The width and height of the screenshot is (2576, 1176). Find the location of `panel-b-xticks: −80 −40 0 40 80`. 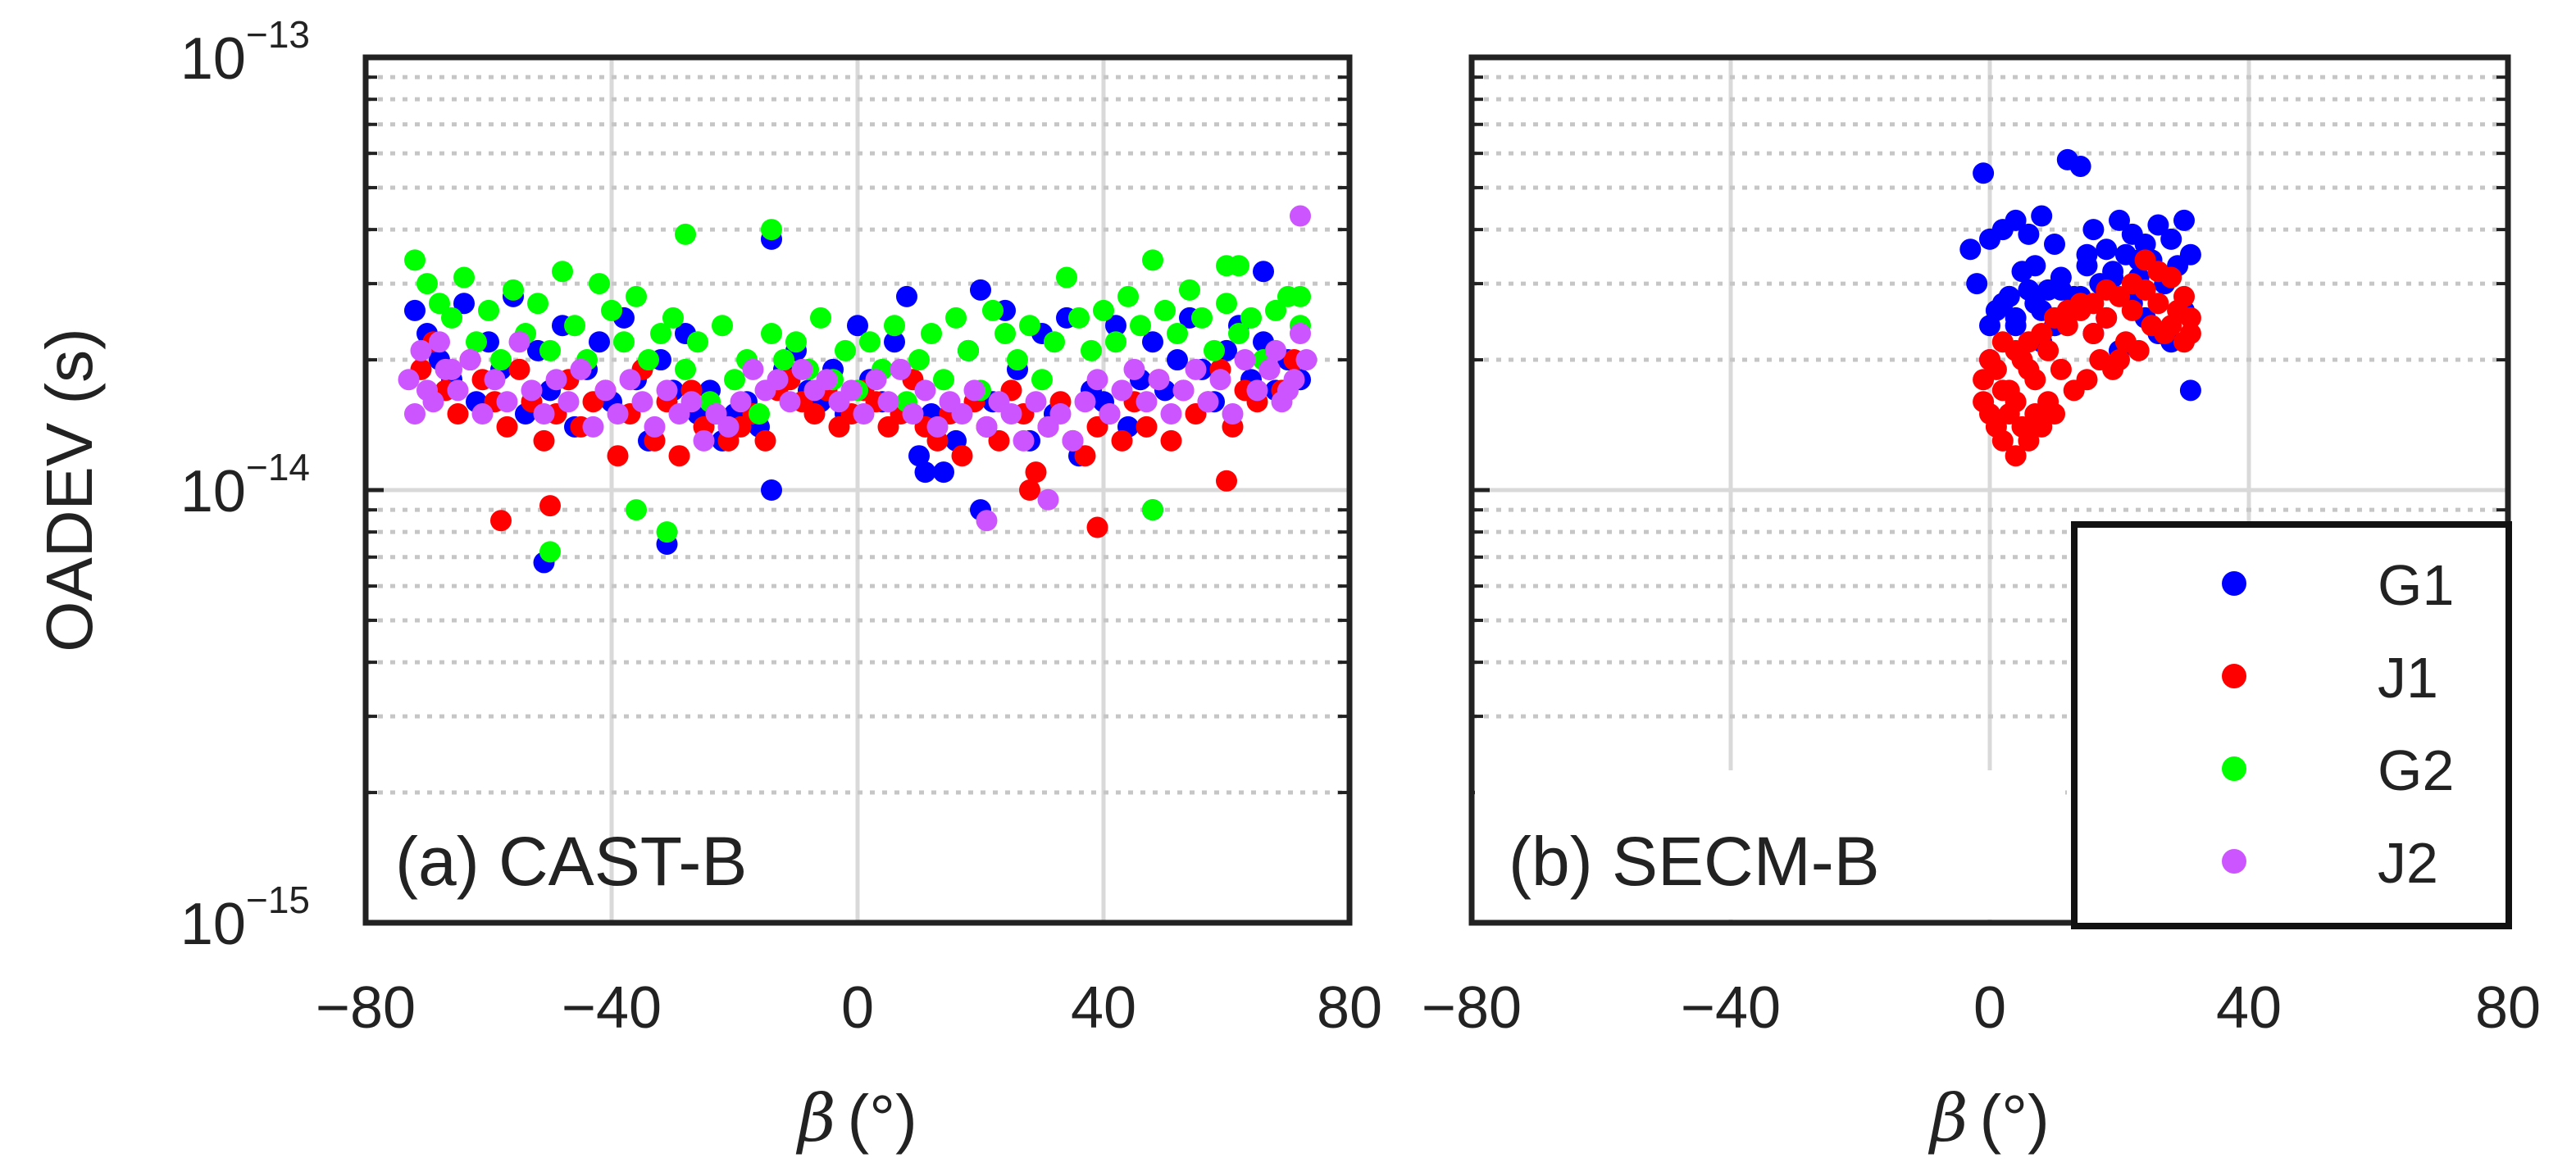

panel-b-xticks: −80 −40 0 40 80 is located at coordinates (1981, 1008).